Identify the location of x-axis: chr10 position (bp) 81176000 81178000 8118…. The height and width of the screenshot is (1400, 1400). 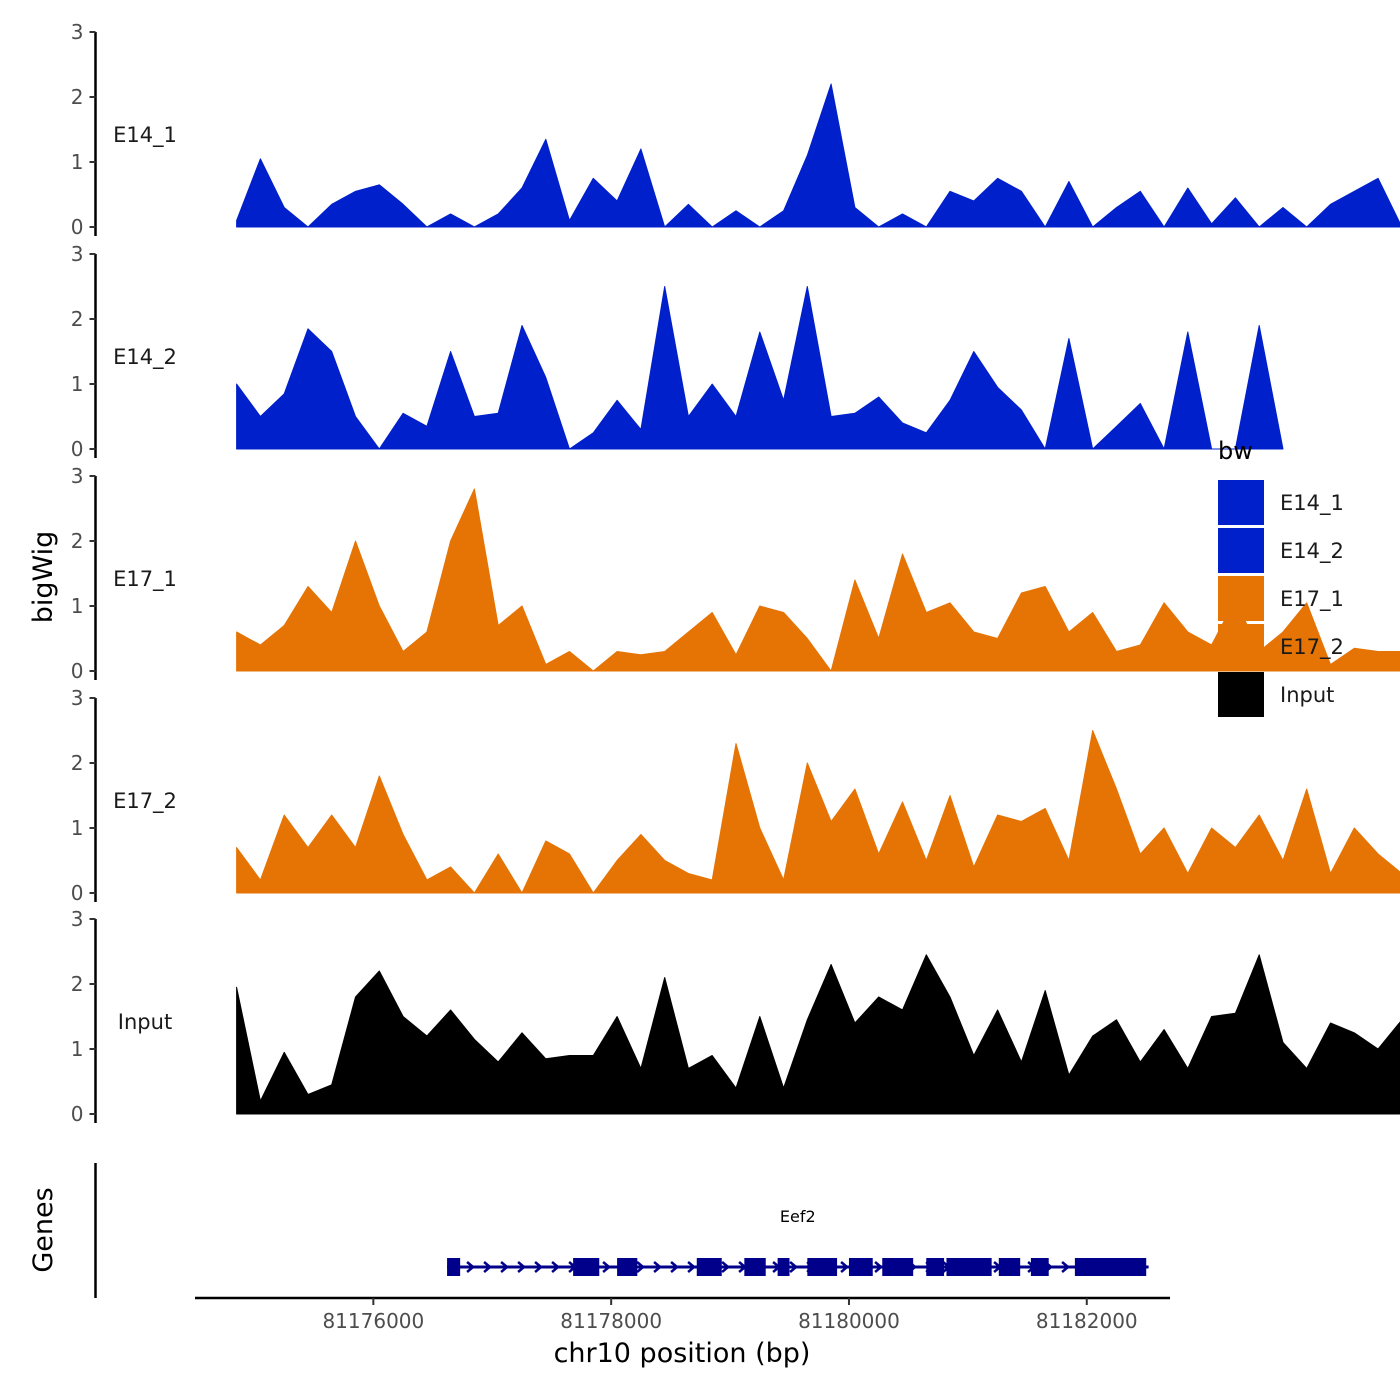
(682, 1332).